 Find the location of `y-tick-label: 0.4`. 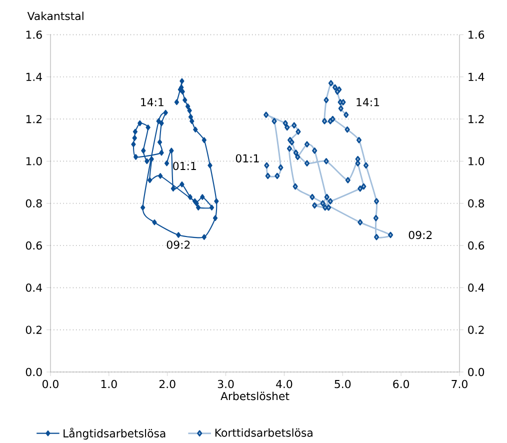

y-tick-label: 0.4 is located at coordinates (34, 288).